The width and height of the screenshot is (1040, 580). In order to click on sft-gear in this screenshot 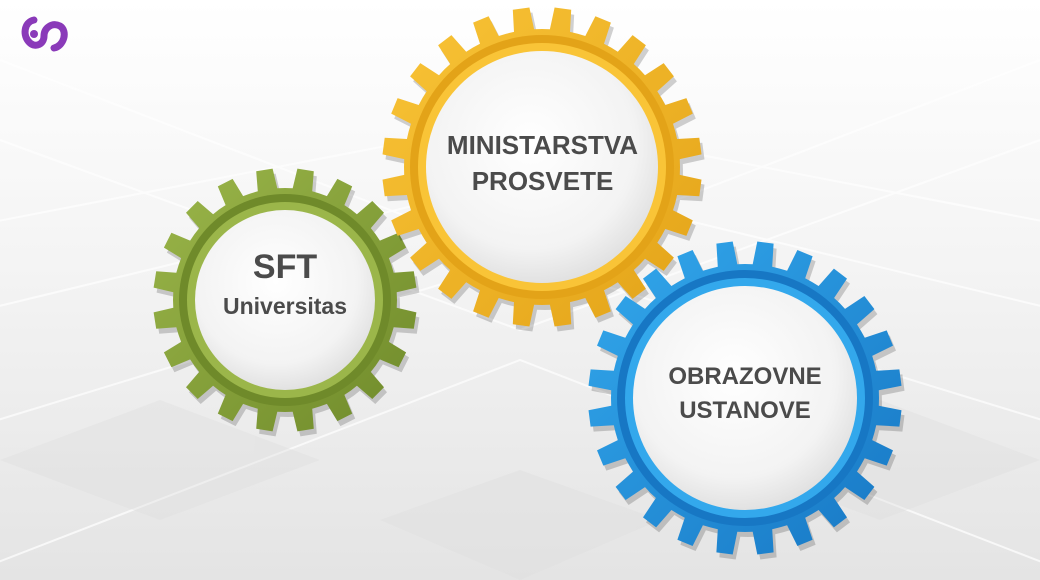, I will do `click(286, 302)`.